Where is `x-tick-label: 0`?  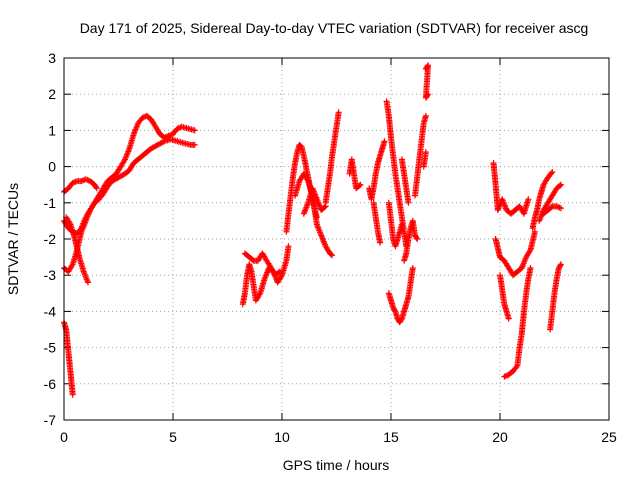
x-tick-label: 0 is located at coordinates (64, 437).